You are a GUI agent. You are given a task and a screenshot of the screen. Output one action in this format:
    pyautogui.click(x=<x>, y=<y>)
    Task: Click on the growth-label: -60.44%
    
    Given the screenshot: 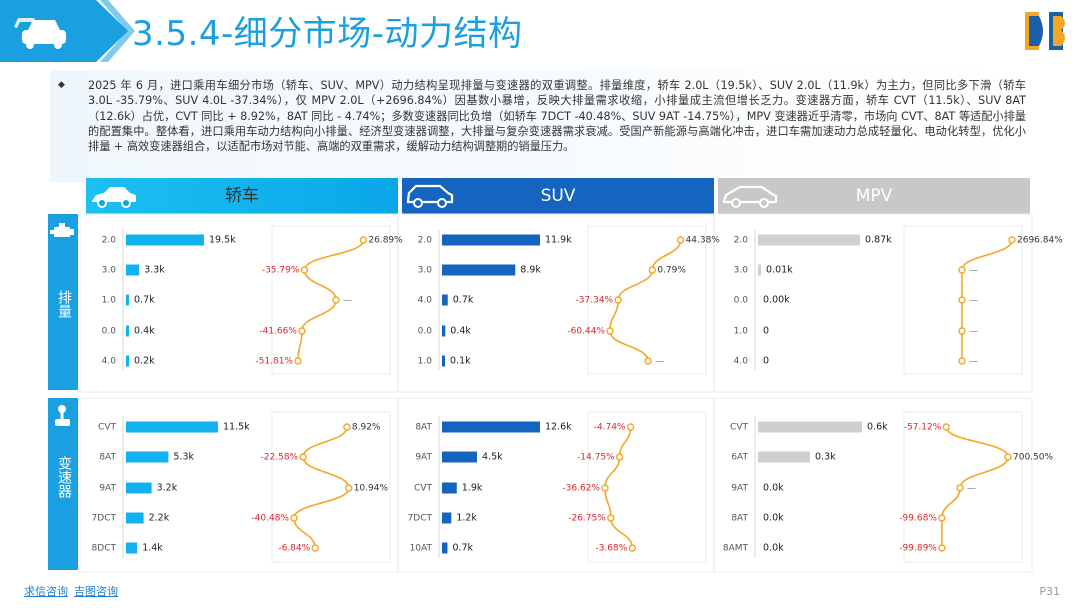 What is the action you would take?
    pyautogui.click(x=586, y=332)
    